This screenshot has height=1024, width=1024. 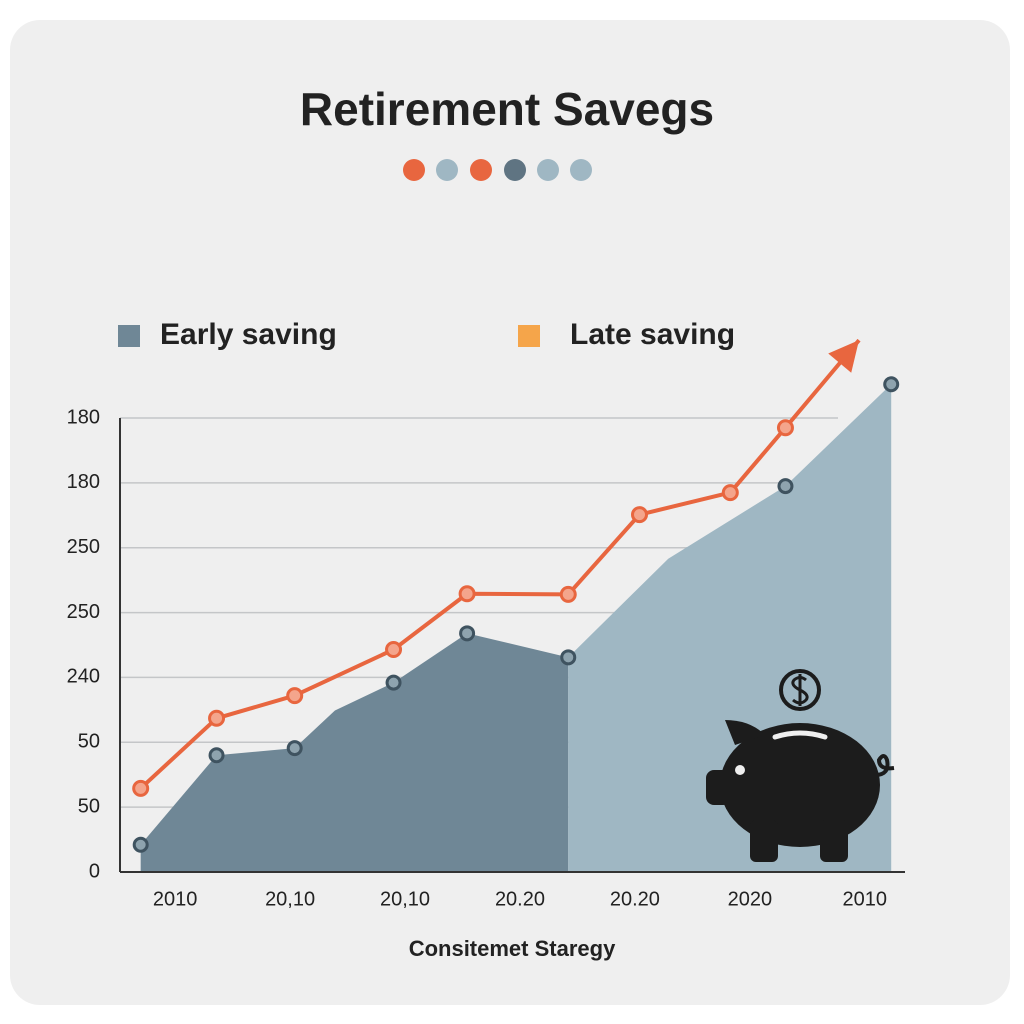 What do you see at coordinates (652, 334) in the screenshot?
I see `legend-label: Late saving` at bounding box center [652, 334].